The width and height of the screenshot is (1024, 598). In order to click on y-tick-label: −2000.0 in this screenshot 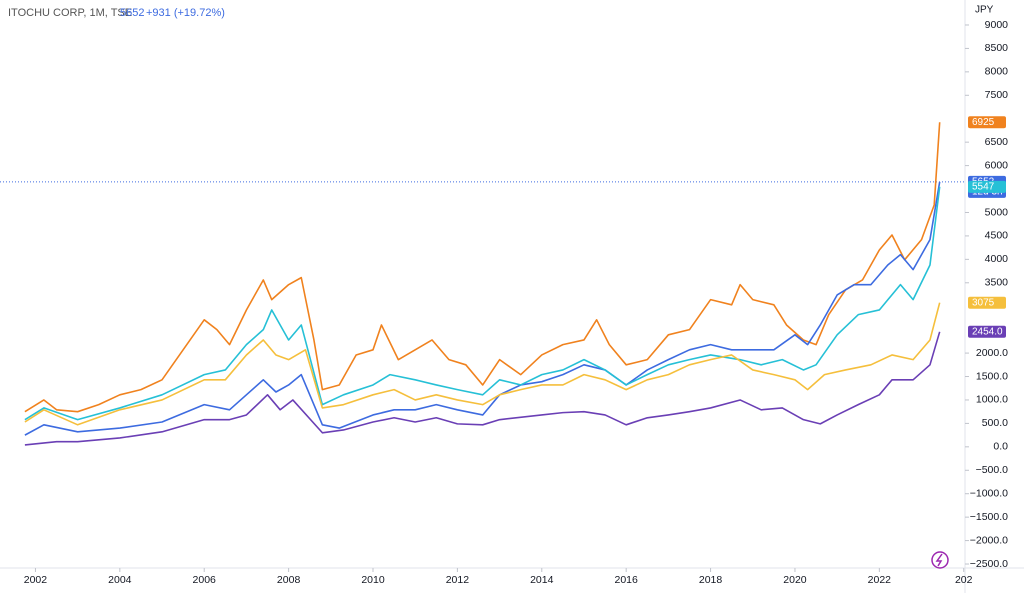, I will do `click(989, 540)`.